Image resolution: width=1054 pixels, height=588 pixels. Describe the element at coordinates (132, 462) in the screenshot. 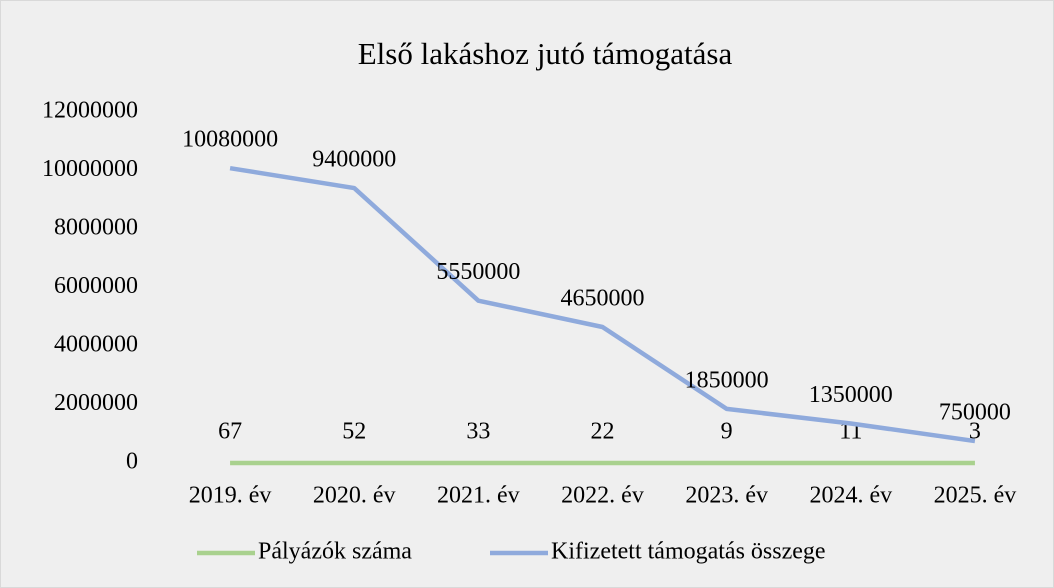

I see `y-tick-label: 0` at that location.